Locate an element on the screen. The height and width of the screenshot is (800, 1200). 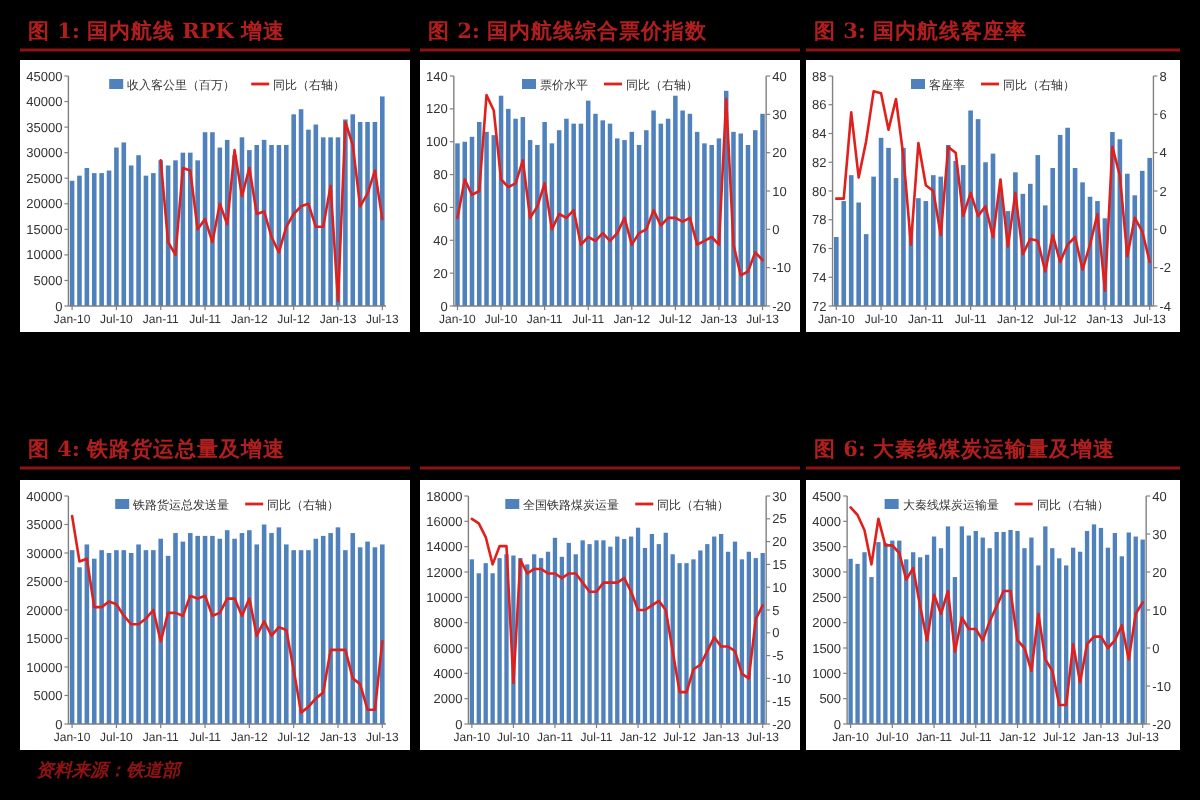
title: 图 4: 铁路货运总量及增速 is located at coordinates (156, 450).